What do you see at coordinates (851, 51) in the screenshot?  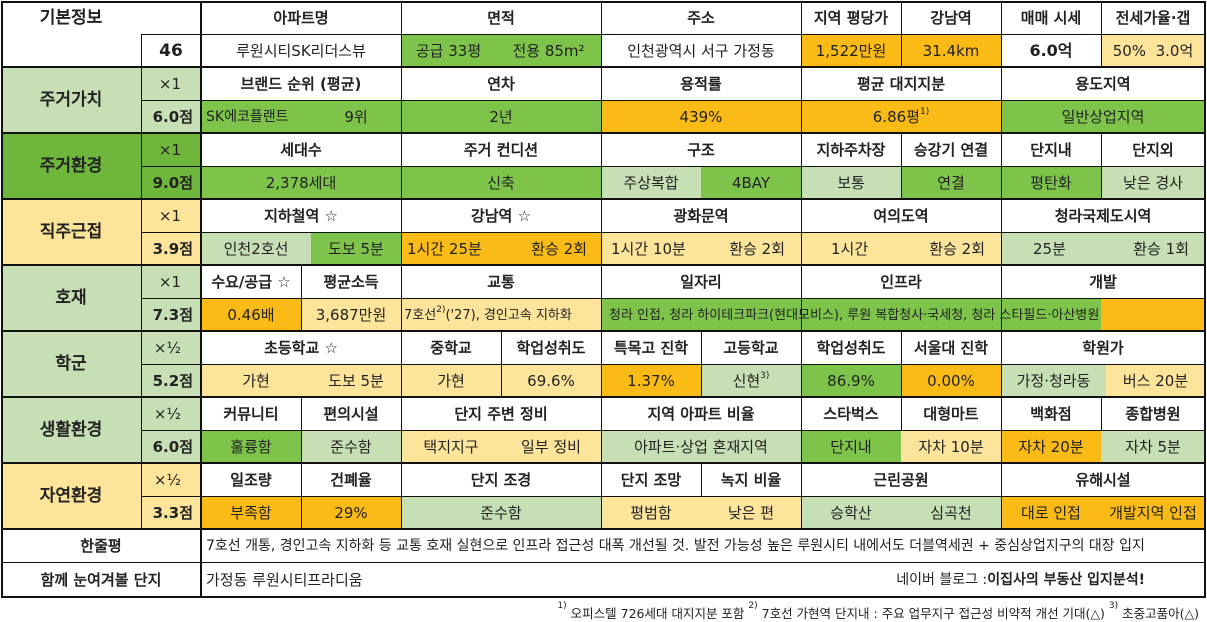 I see `price-per-pyeong-value: 1,522만원` at bounding box center [851, 51].